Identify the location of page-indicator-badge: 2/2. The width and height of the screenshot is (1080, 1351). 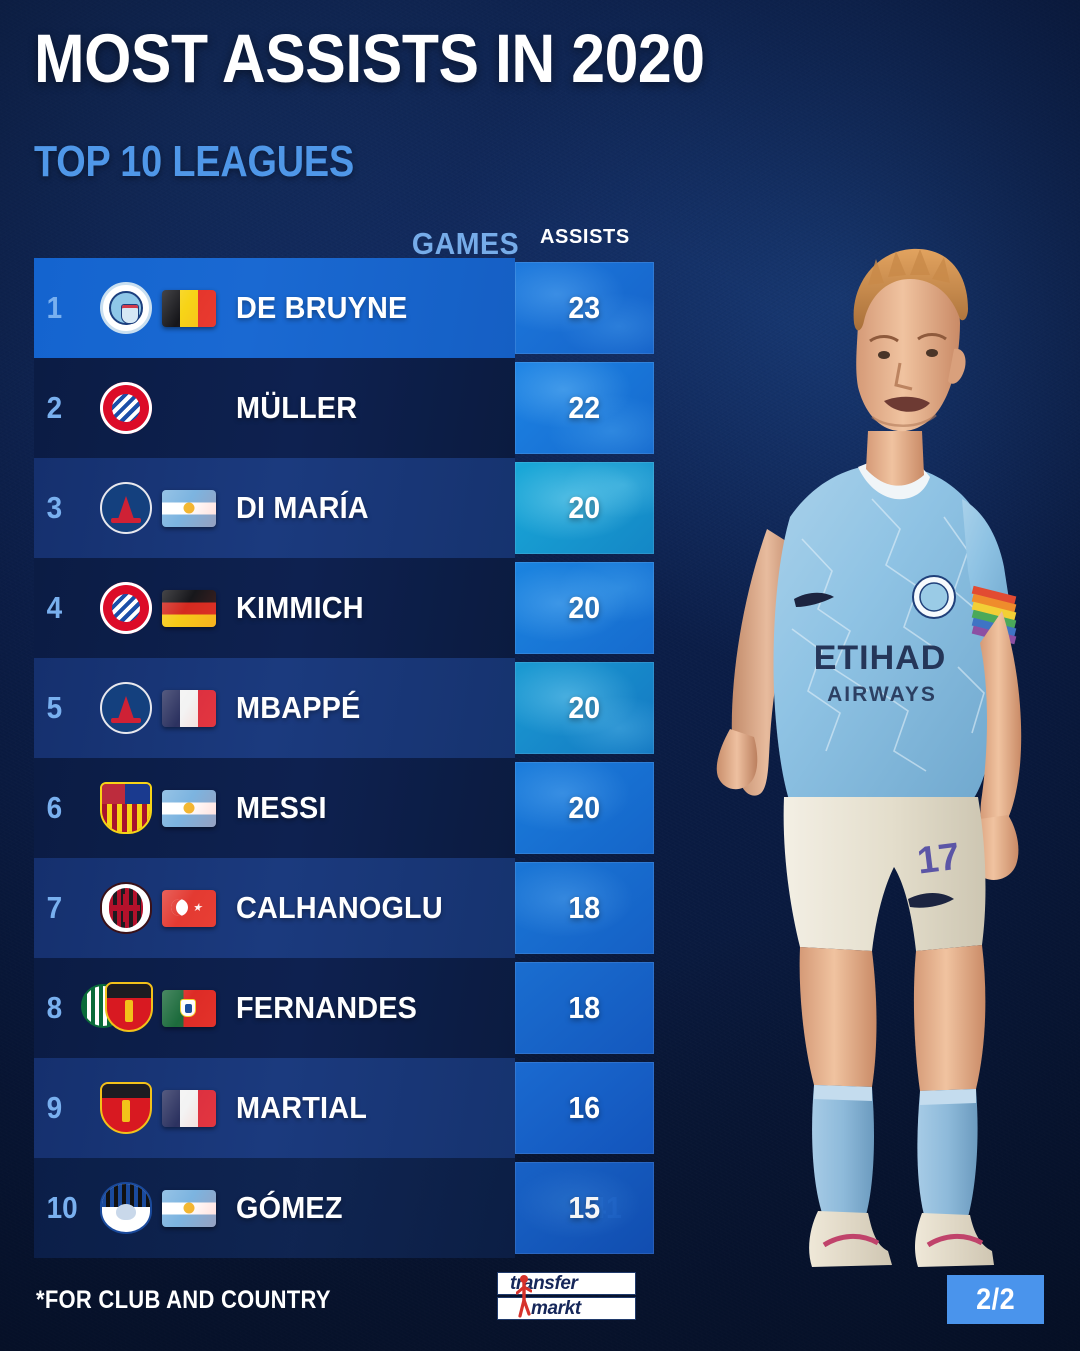
(995, 1299).